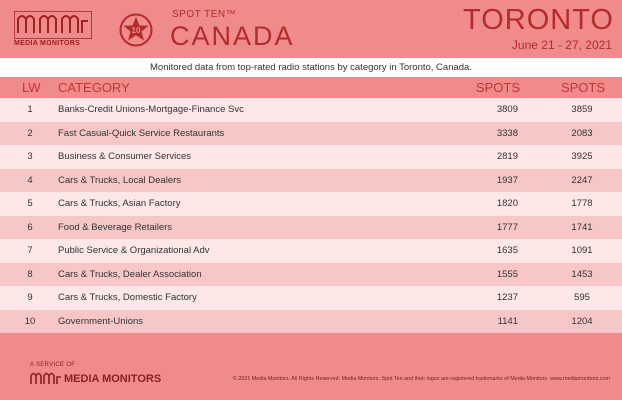 The image size is (622, 400). Describe the element at coordinates (31, 87) in the screenshot. I see `col-lw: LW` at that location.